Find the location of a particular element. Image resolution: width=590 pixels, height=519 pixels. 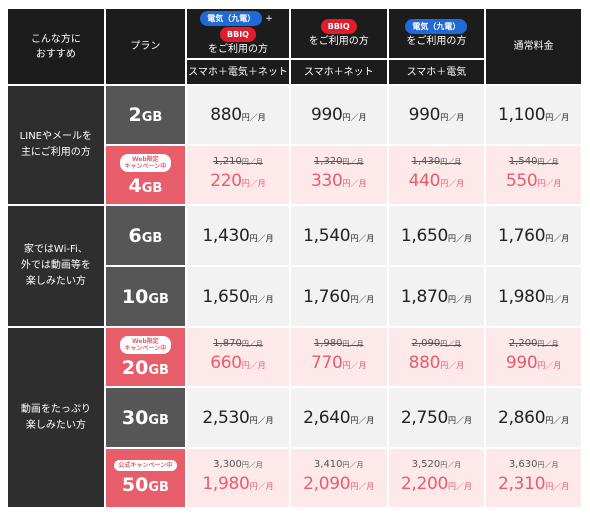

discount-price: 550円／月 is located at coordinates (533, 180).